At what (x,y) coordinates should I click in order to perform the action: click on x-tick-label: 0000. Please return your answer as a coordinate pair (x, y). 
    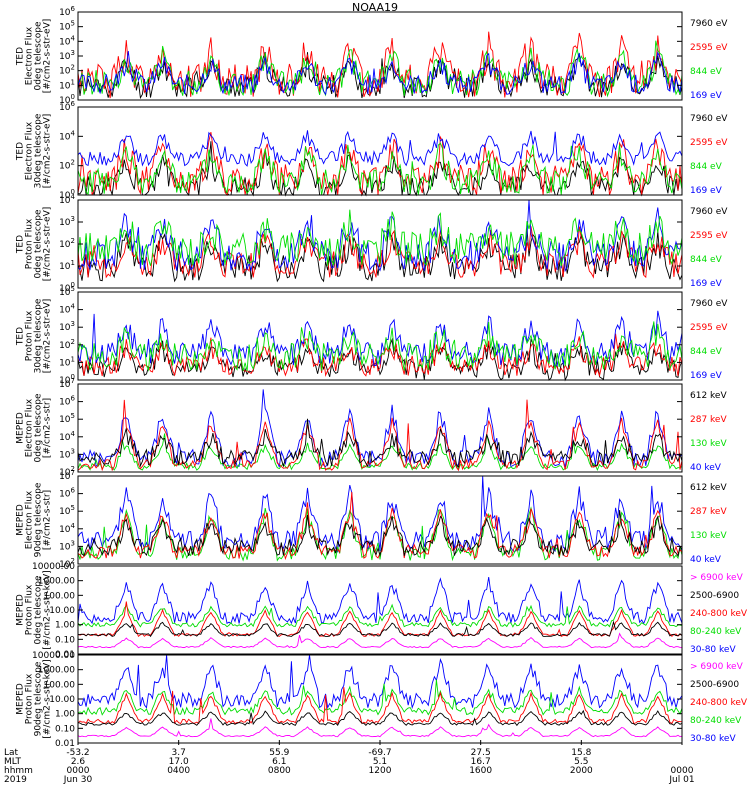
    Looking at the image, I should click on (78, 771).